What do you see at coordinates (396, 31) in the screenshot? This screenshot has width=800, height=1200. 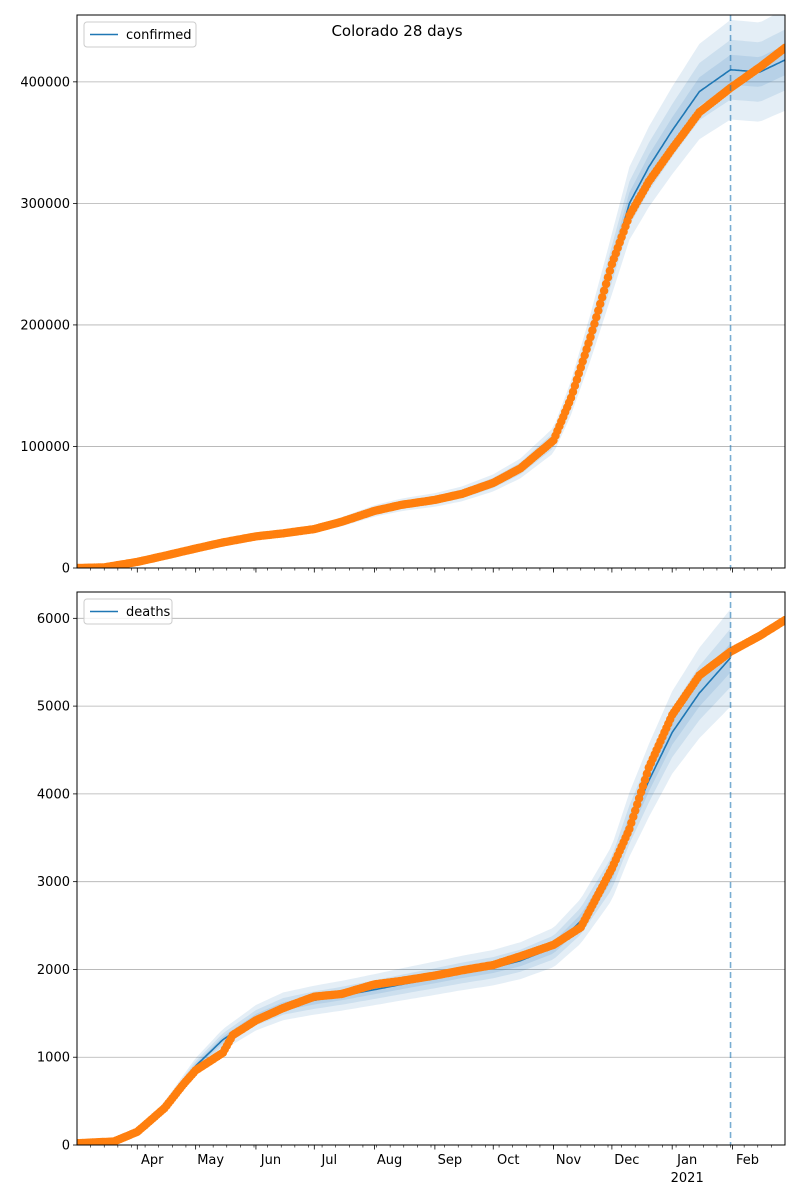 I see `figure-title: Colorado 28 days` at bounding box center [396, 31].